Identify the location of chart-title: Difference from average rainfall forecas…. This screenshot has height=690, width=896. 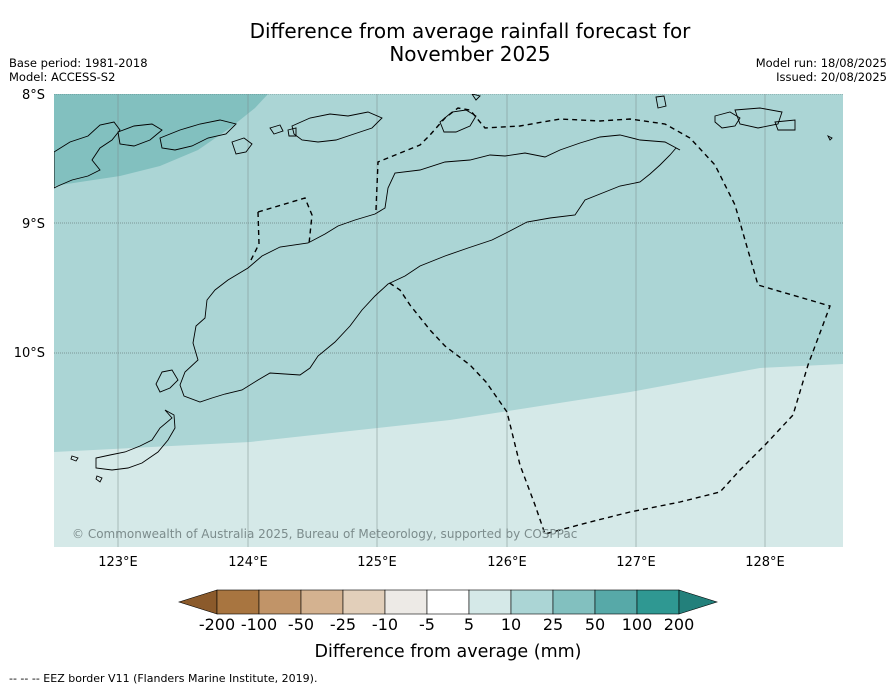
(470, 43).